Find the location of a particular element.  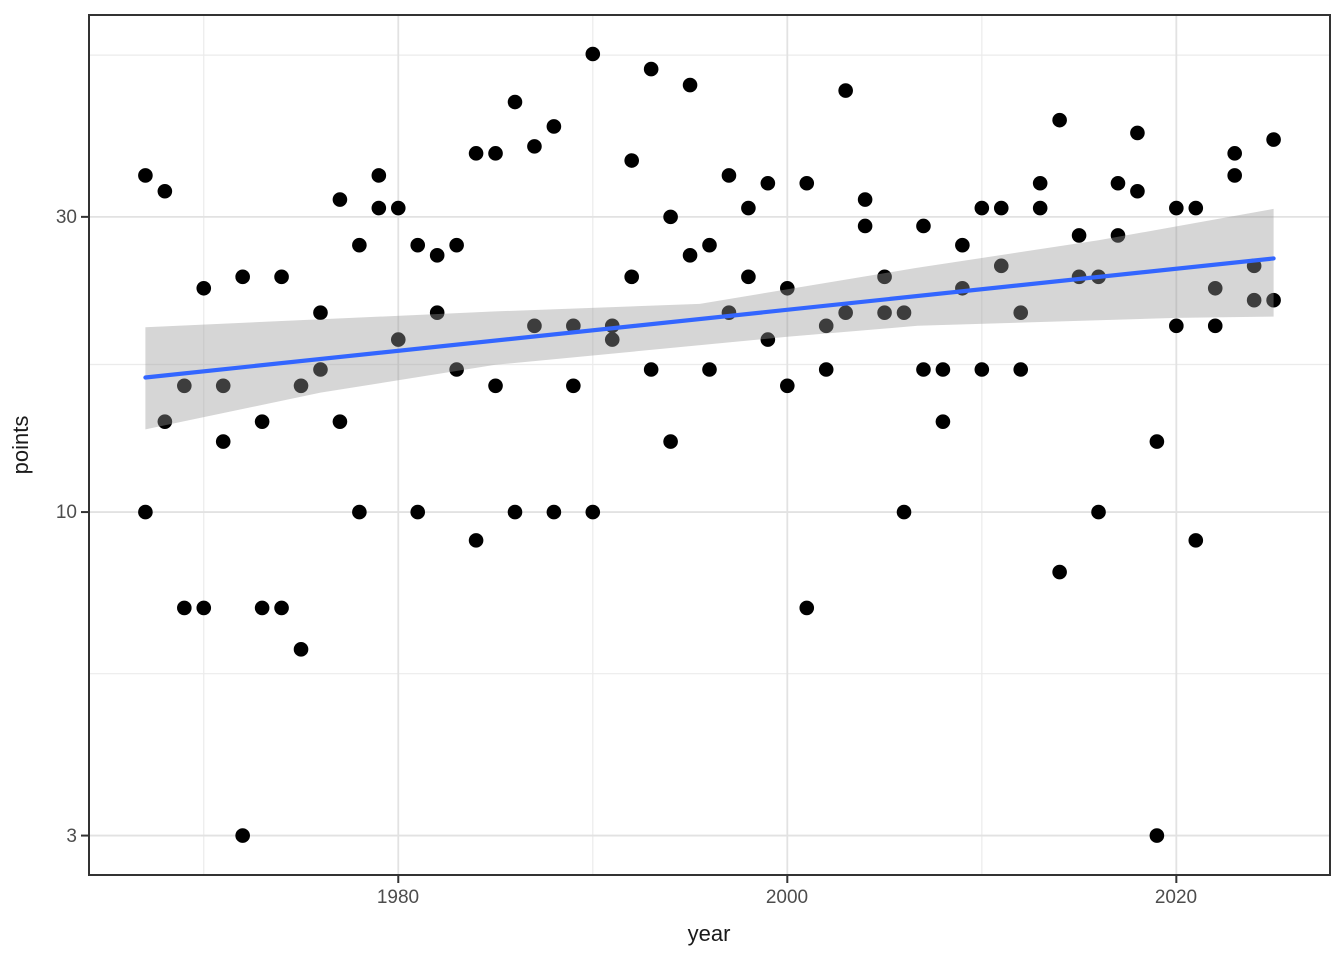

x-tick-label: 1980 is located at coordinates (398, 897).